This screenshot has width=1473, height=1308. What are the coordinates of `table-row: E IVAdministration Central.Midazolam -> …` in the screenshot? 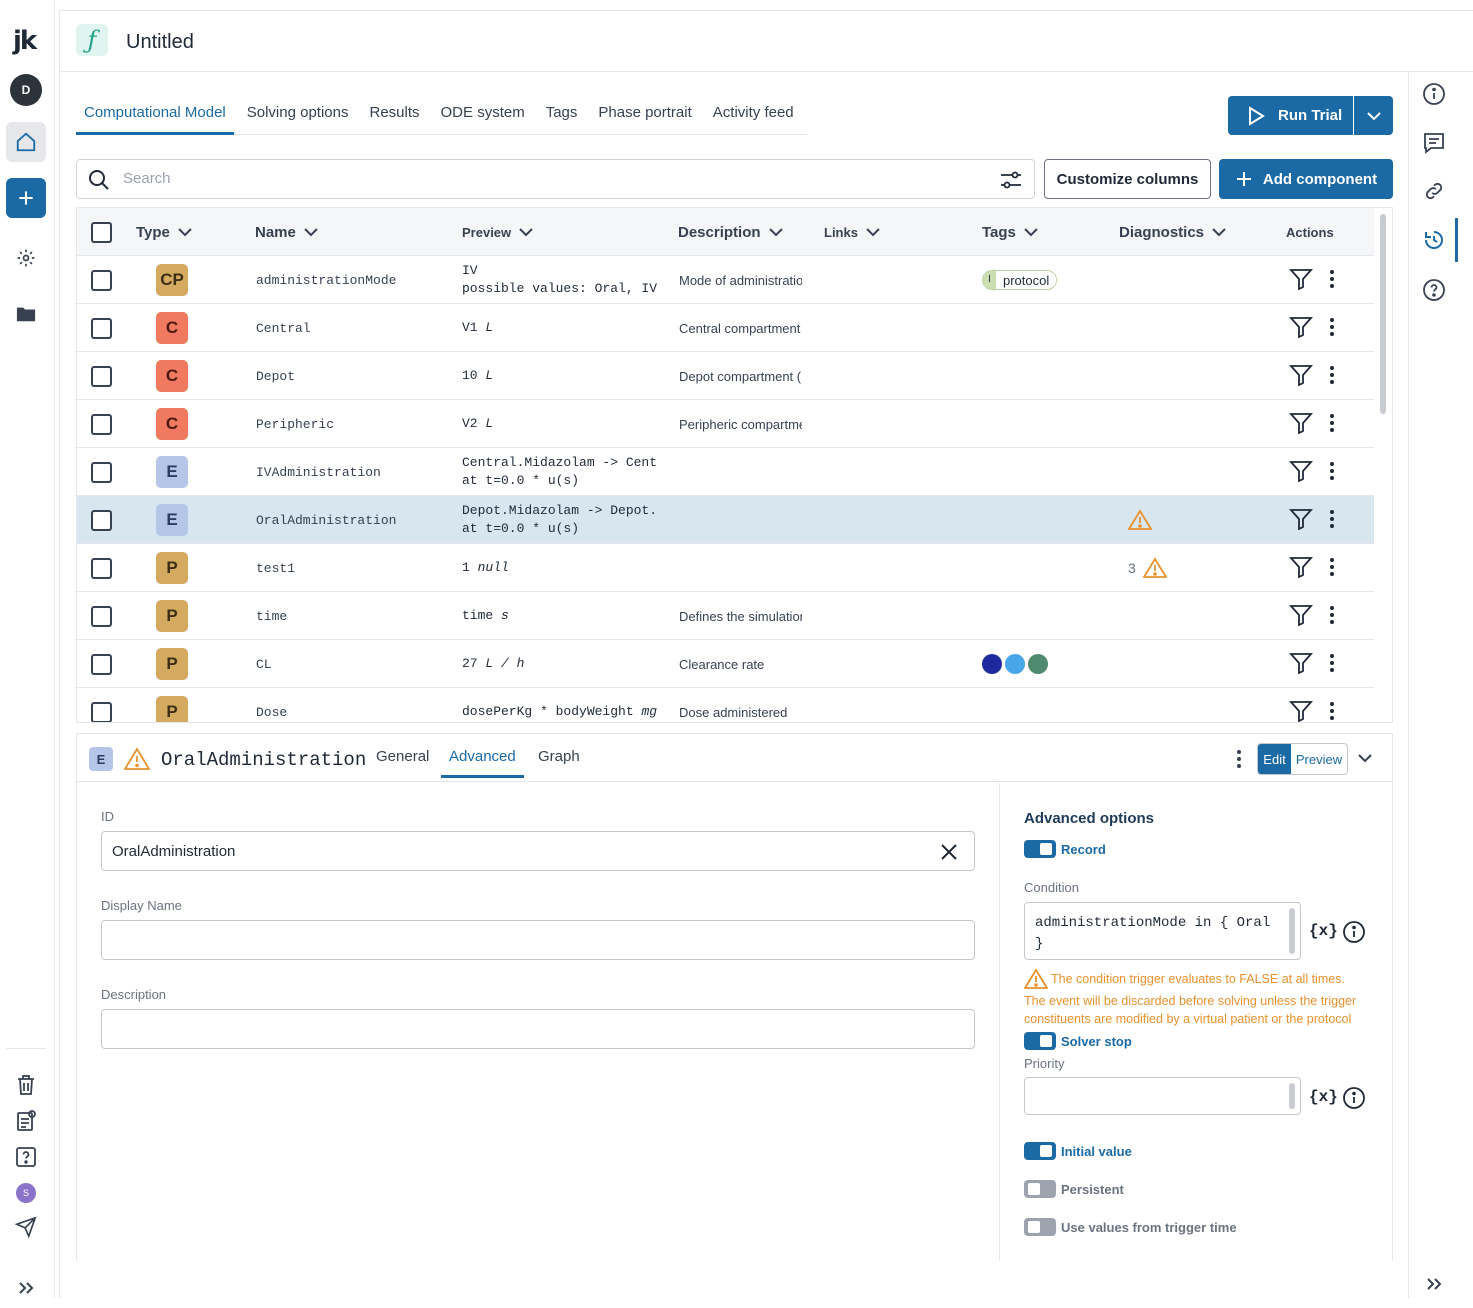 It's located at (725, 472).